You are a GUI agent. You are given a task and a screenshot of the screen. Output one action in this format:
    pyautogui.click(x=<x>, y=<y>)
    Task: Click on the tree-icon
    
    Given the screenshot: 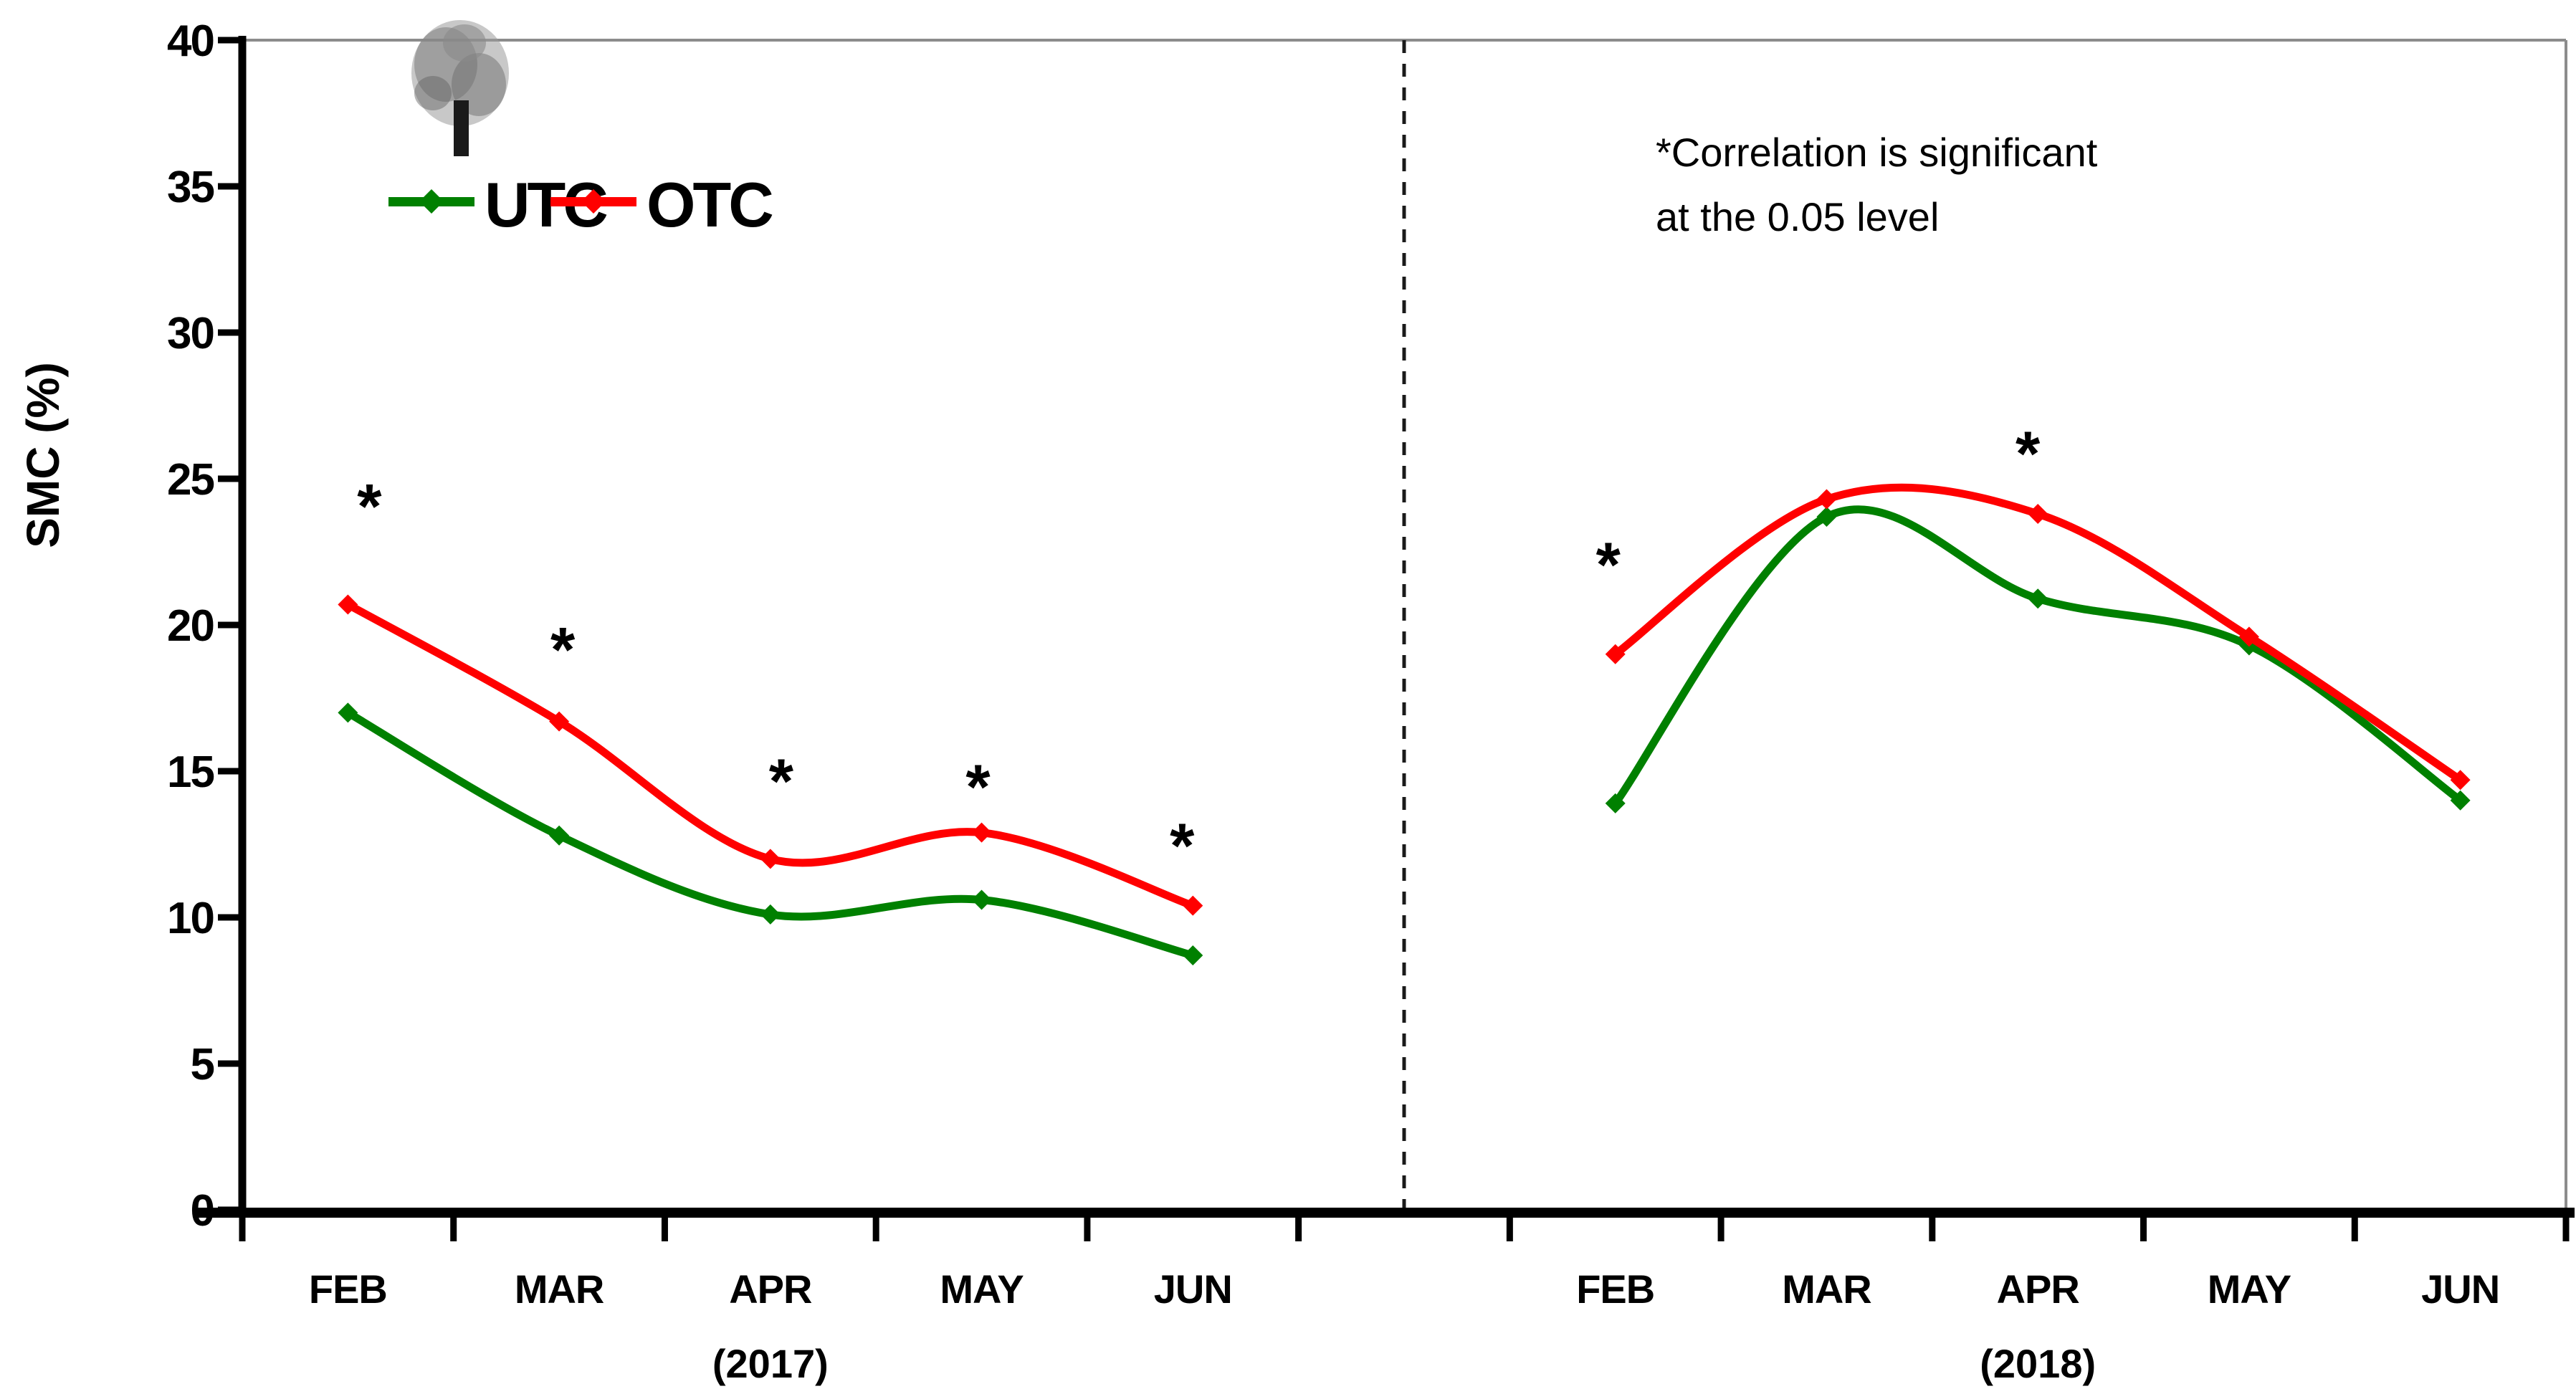 What is the action you would take?
    pyautogui.click(x=460, y=88)
    